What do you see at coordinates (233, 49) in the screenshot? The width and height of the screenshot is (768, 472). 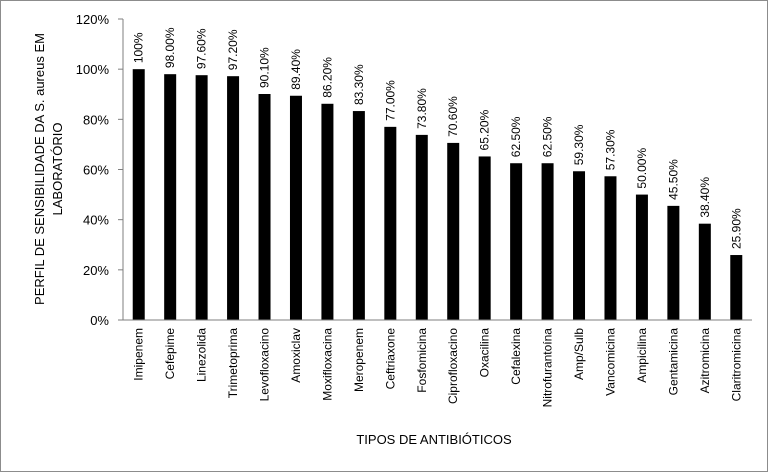 I see `data-label: 97.20%` at bounding box center [233, 49].